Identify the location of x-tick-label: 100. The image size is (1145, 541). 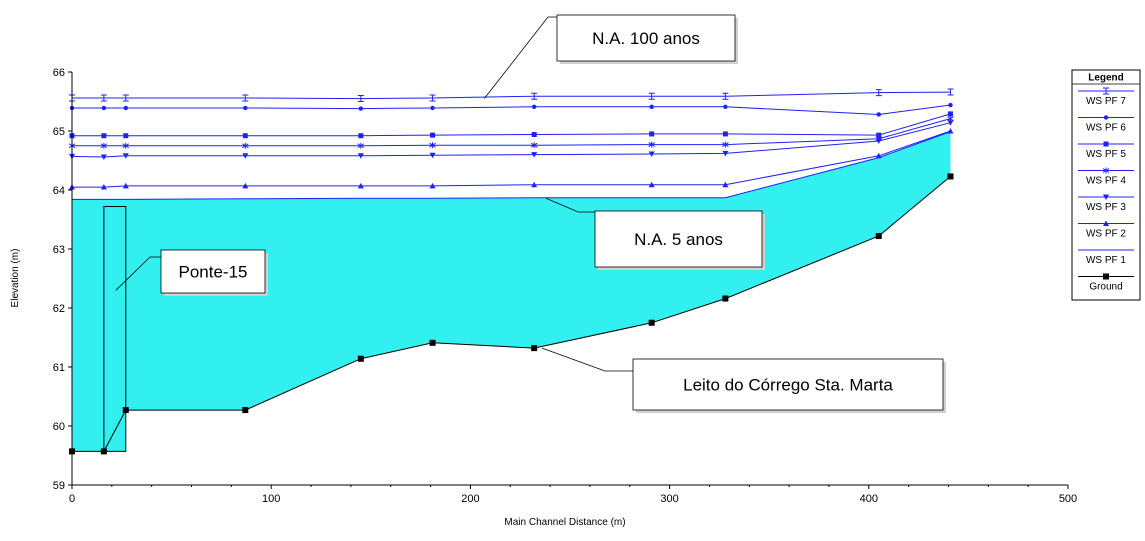
(271, 499).